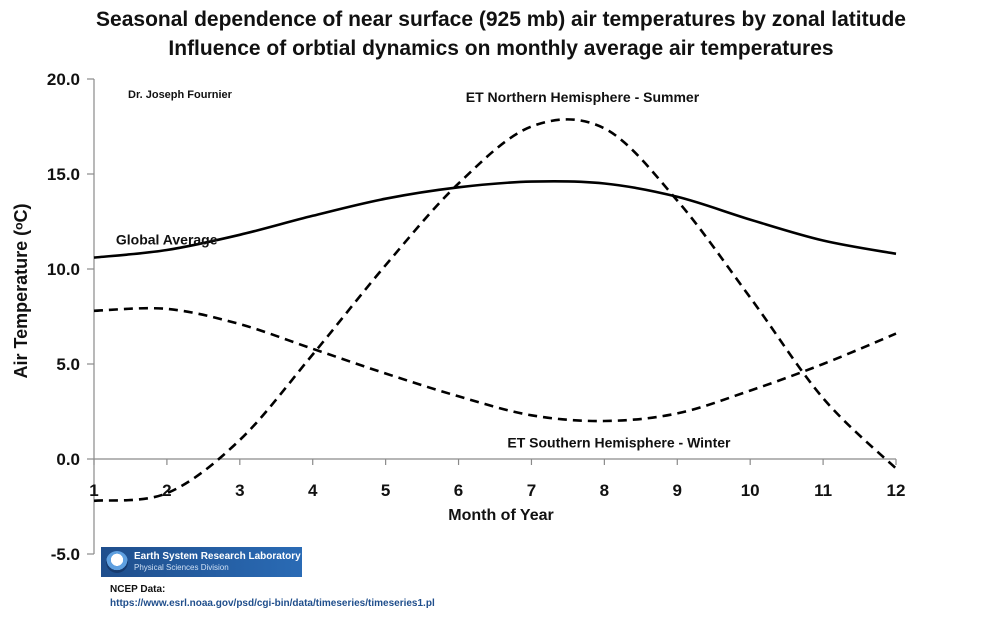 Image resolution: width=1002 pixels, height=617 pixels. What do you see at coordinates (619, 443) in the screenshot?
I see `southern-hemisphere-label: ET Southern Hemisphere - Winter` at bounding box center [619, 443].